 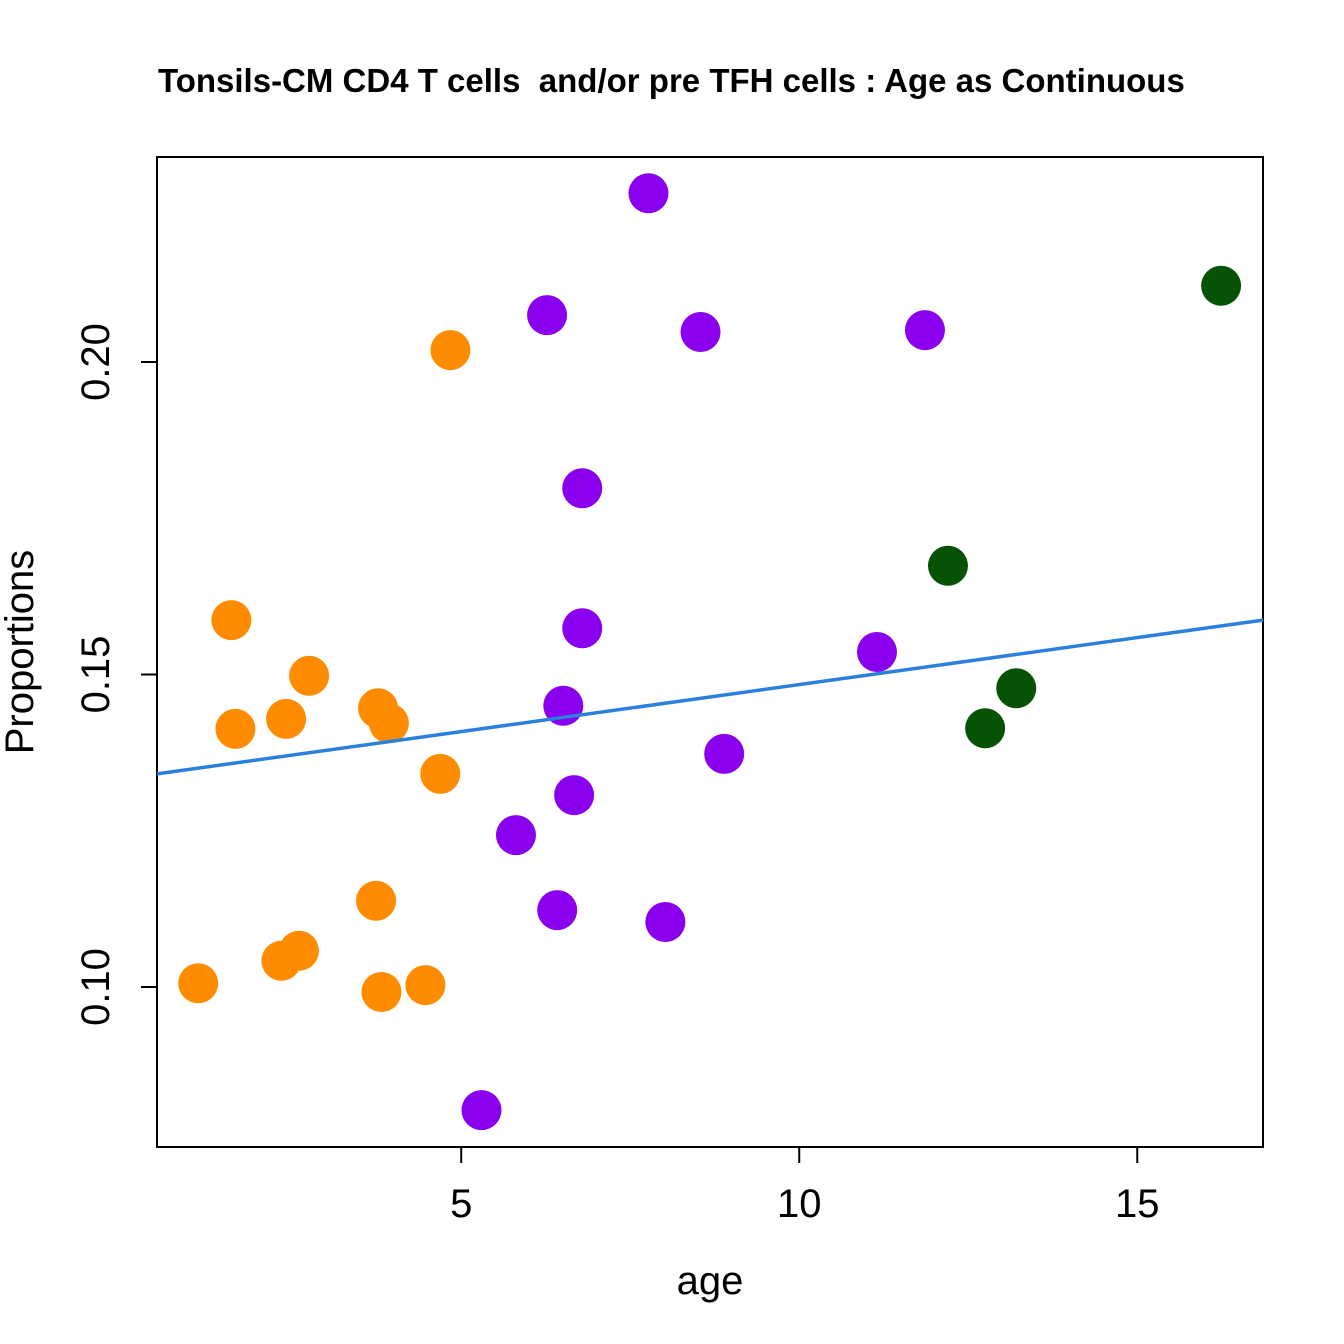 What do you see at coordinates (96, 675) in the screenshot?
I see `y-tick-label: 0.15` at bounding box center [96, 675].